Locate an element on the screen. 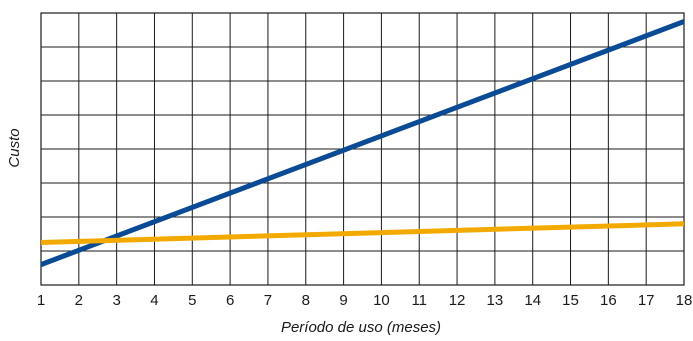 The image size is (693, 341). x-tick-label: 18 is located at coordinates (684, 300).